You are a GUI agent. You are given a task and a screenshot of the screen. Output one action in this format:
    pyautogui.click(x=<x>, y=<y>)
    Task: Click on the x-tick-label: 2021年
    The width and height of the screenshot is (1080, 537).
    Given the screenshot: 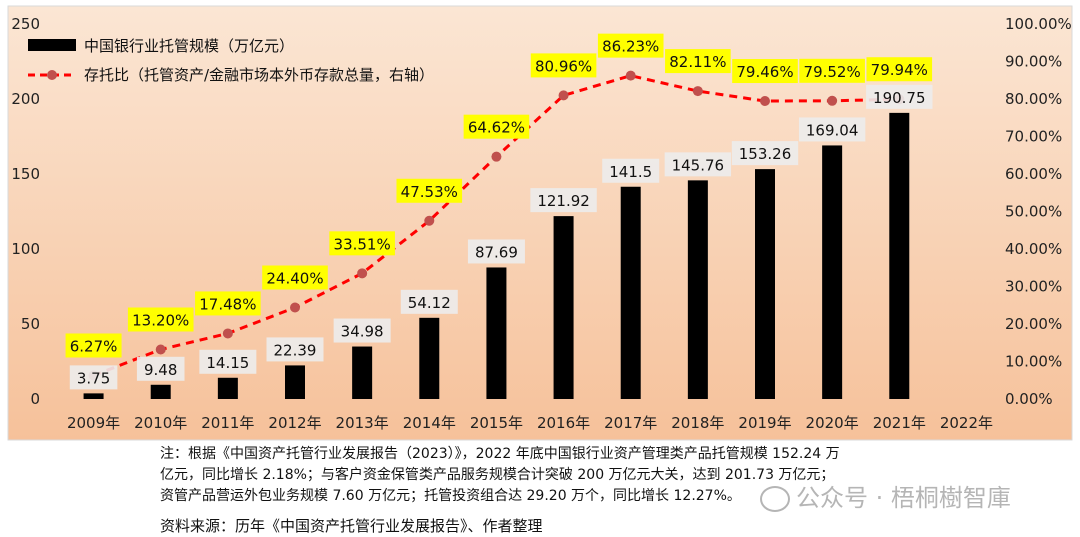 What is the action you would take?
    pyautogui.click(x=899, y=423)
    